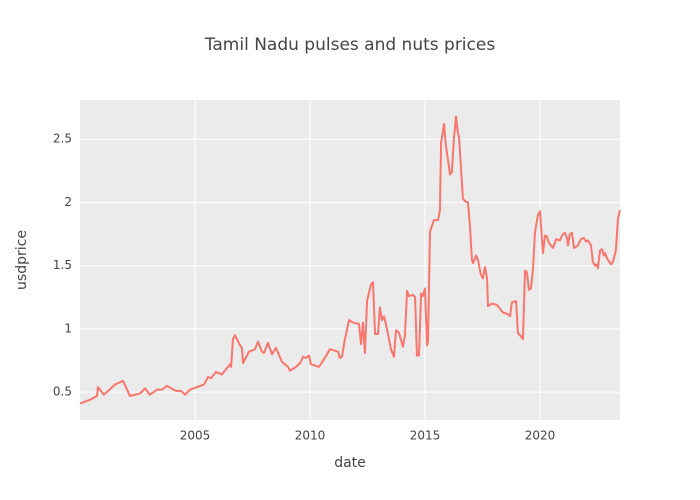 The image size is (700, 500). Describe the element at coordinates (350, 45) in the screenshot. I see `chart-title: Tamil Nadu pulses and nuts prices` at that location.